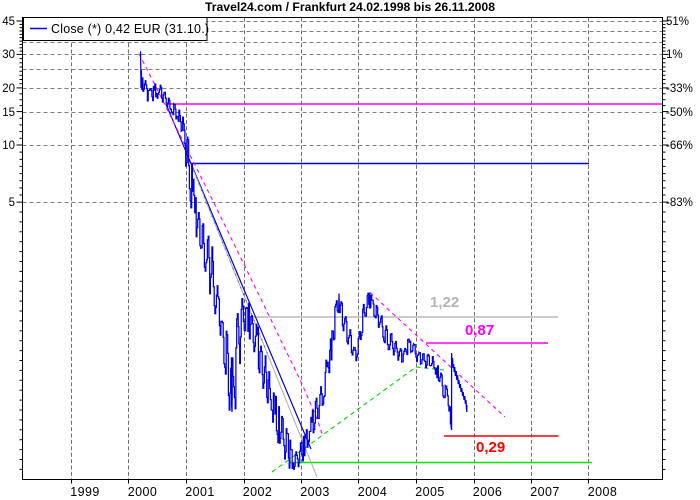  What do you see at coordinates (444, 302) in the screenshot?
I see `svg-text: 1,22` at bounding box center [444, 302].